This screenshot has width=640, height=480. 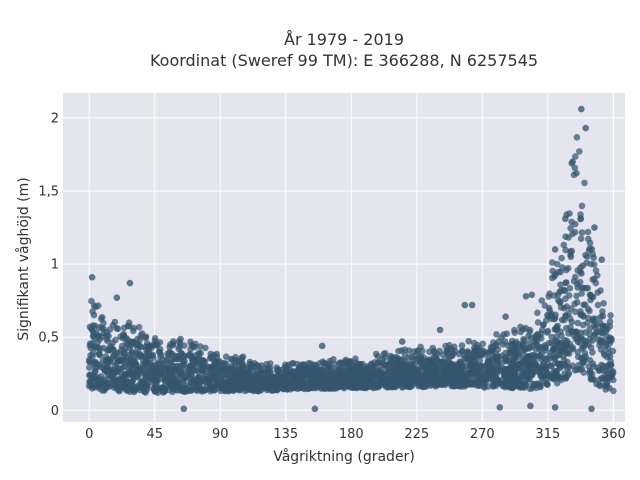 What do you see at coordinates (344, 39) in the screenshot?
I see `chart-title-line1: År 1979 - 2019` at bounding box center [344, 39].